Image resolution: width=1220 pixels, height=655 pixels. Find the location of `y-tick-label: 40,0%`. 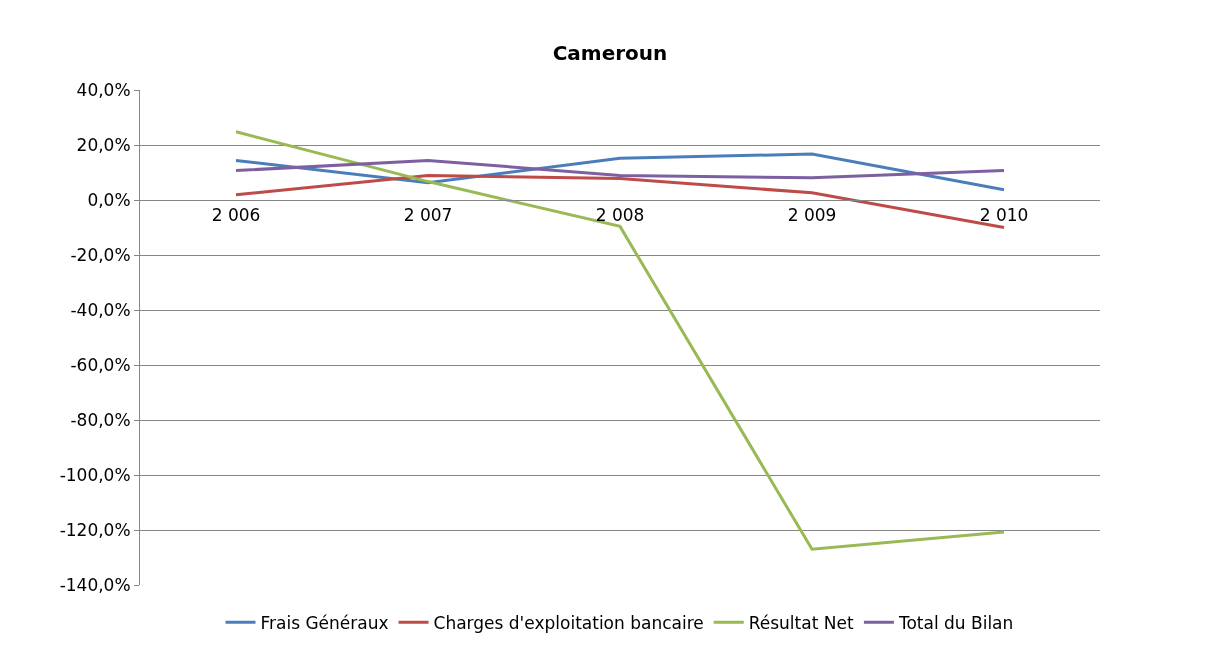

y-tick-label: 40,0% is located at coordinates (103, 89).